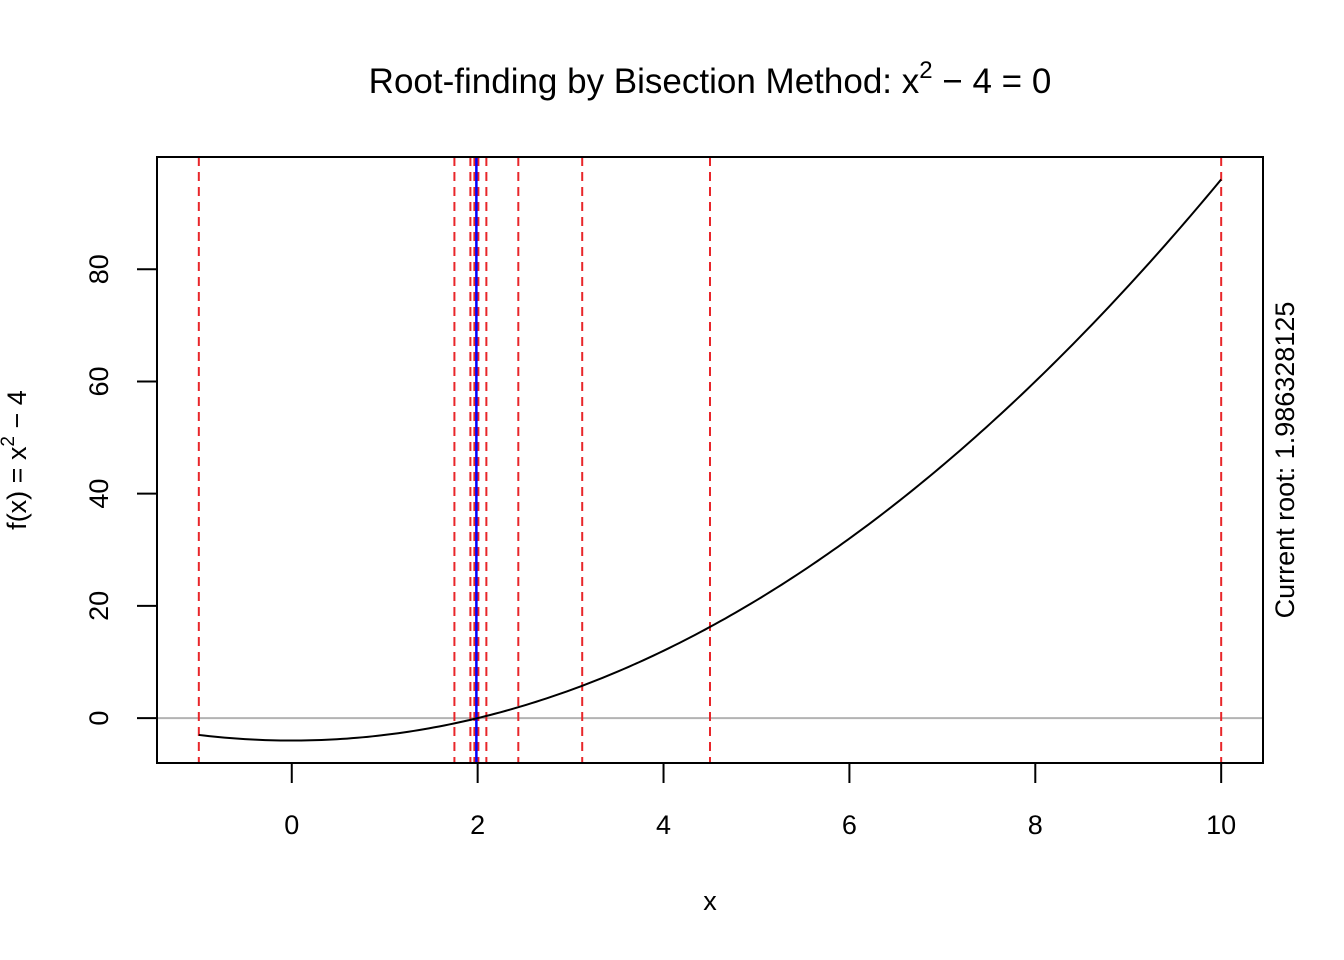 This screenshot has height=960, width=1344. What do you see at coordinates (760, 801) in the screenshot?
I see `x-axis: 0 2 4 6 8 10` at bounding box center [760, 801].